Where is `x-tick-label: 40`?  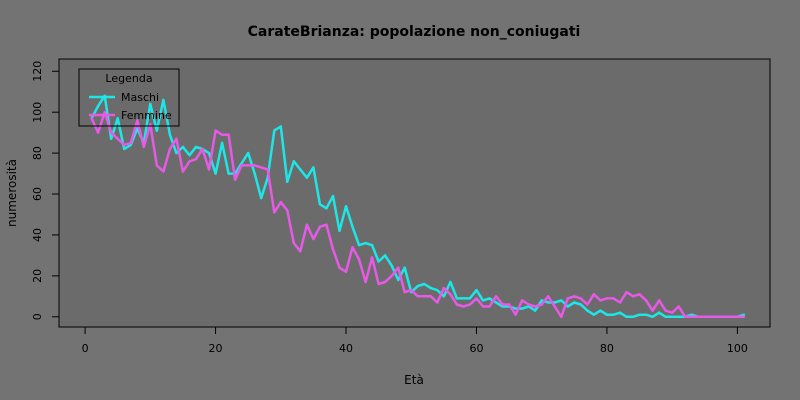 x-tick-label: 40 is located at coordinates (346, 348).